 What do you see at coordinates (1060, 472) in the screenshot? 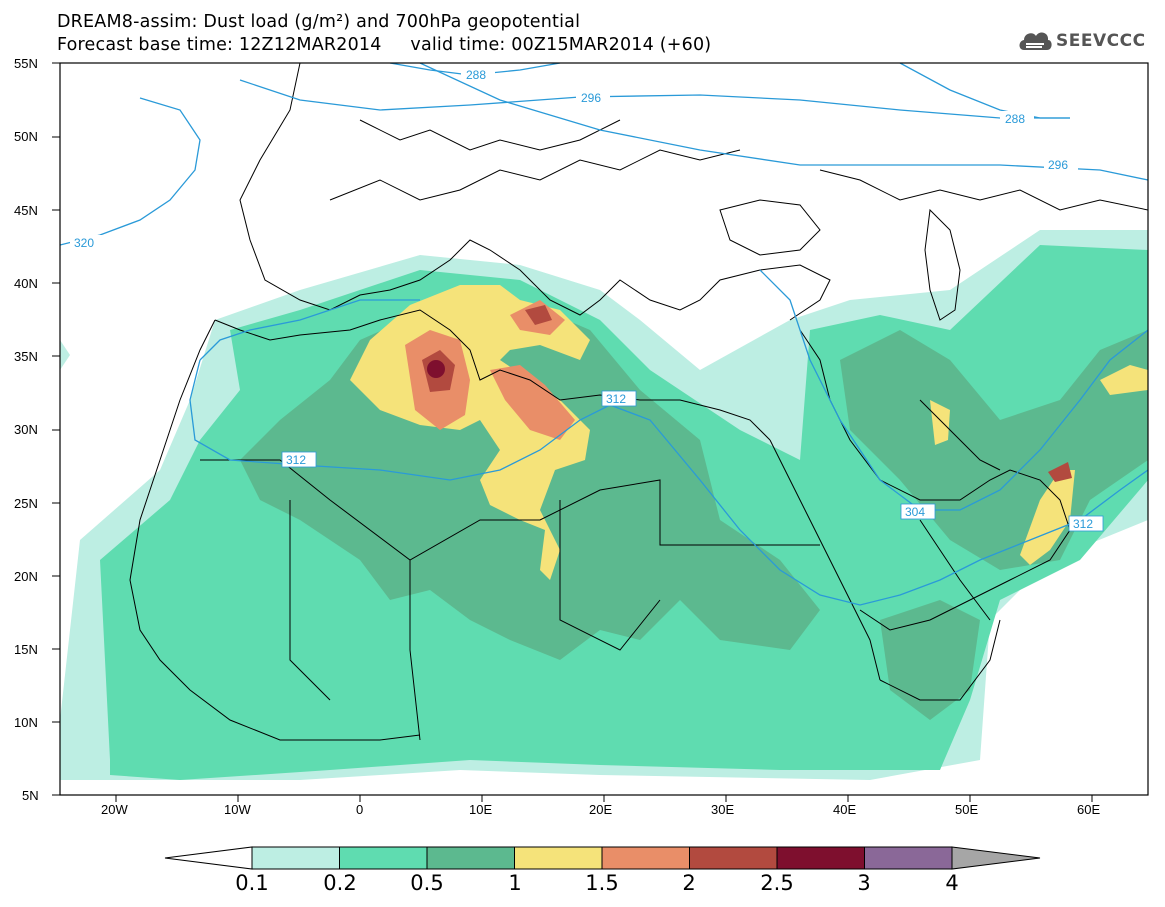
I see `dust-area-brown-oman` at bounding box center [1060, 472].